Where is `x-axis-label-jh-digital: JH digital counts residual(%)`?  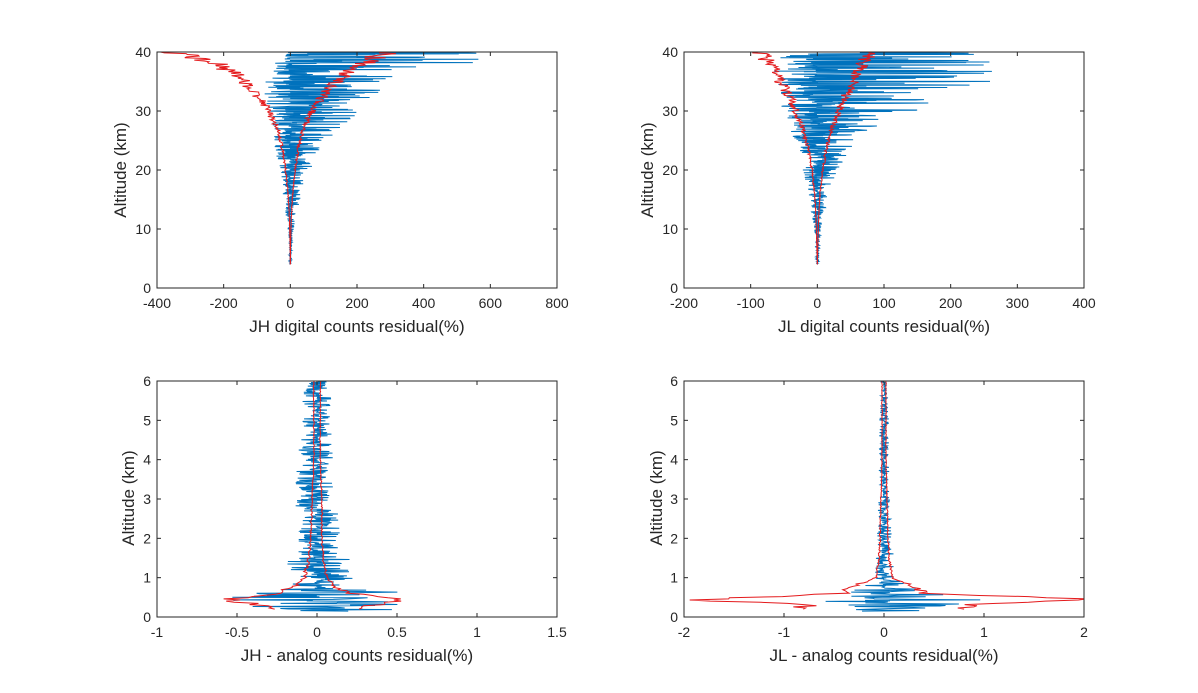
x-axis-label-jh-digital: JH digital counts residual(%) is located at coordinates (356, 326).